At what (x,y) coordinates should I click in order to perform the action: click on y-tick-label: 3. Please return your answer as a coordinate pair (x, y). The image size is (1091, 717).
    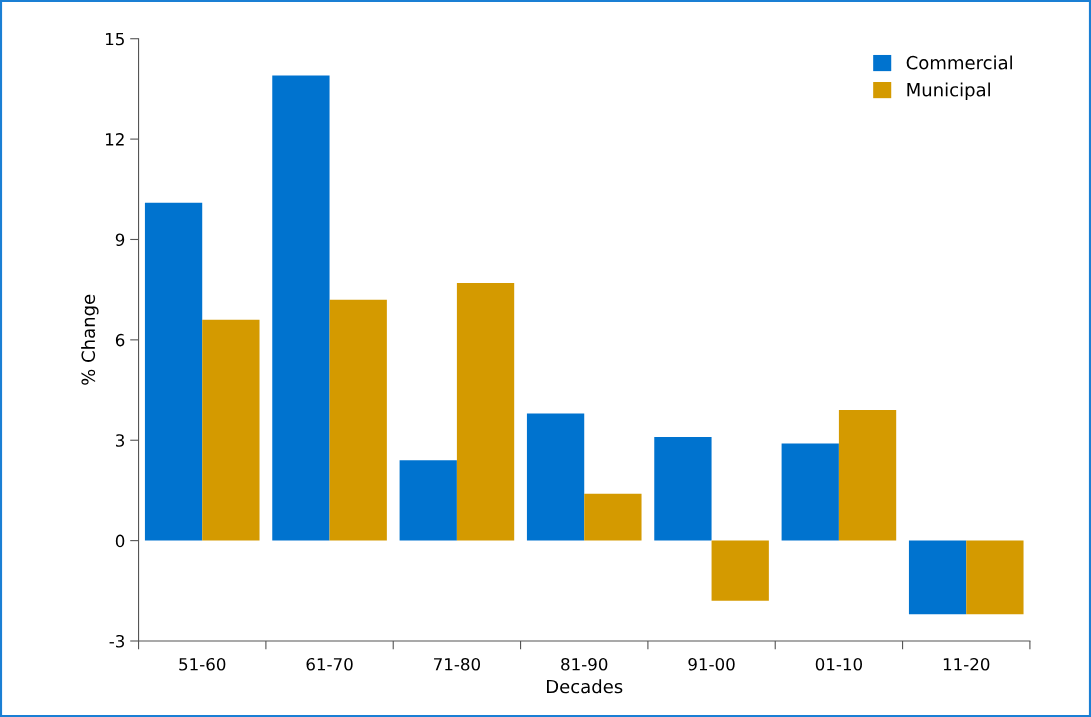
    Looking at the image, I should click on (120, 440).